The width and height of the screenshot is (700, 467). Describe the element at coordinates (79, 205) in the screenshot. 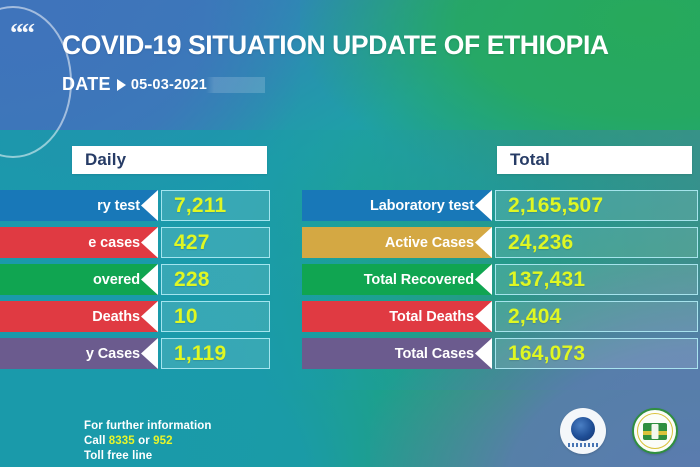

I see `daily-row-label: ry test` at that location.